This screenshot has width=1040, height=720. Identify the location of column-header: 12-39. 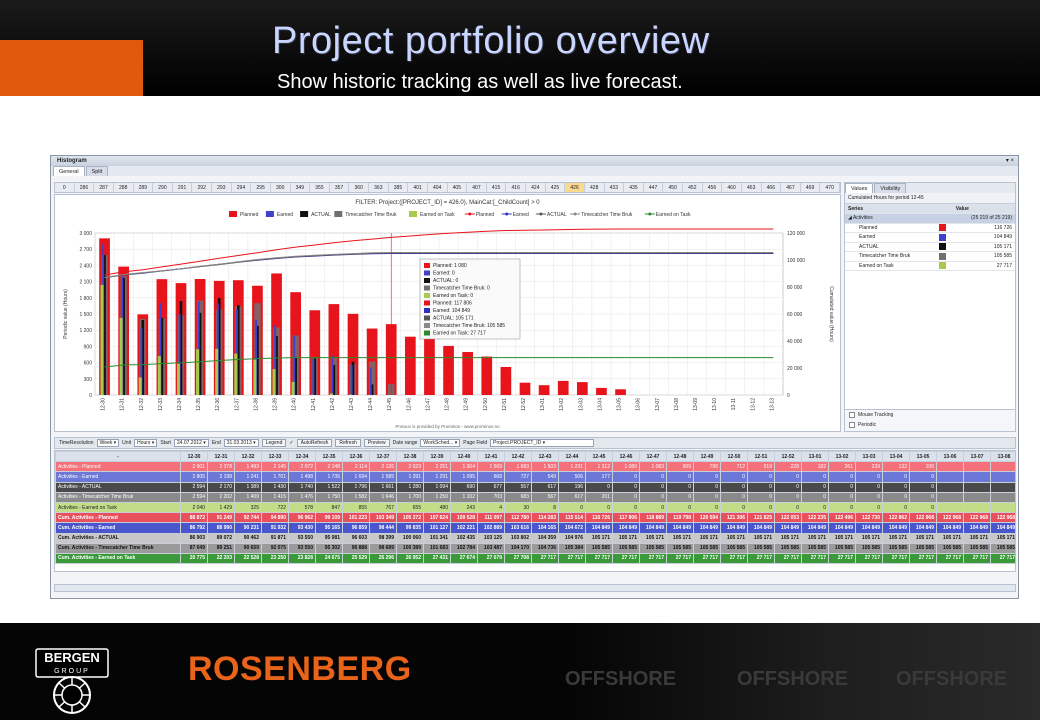
(437, 457).